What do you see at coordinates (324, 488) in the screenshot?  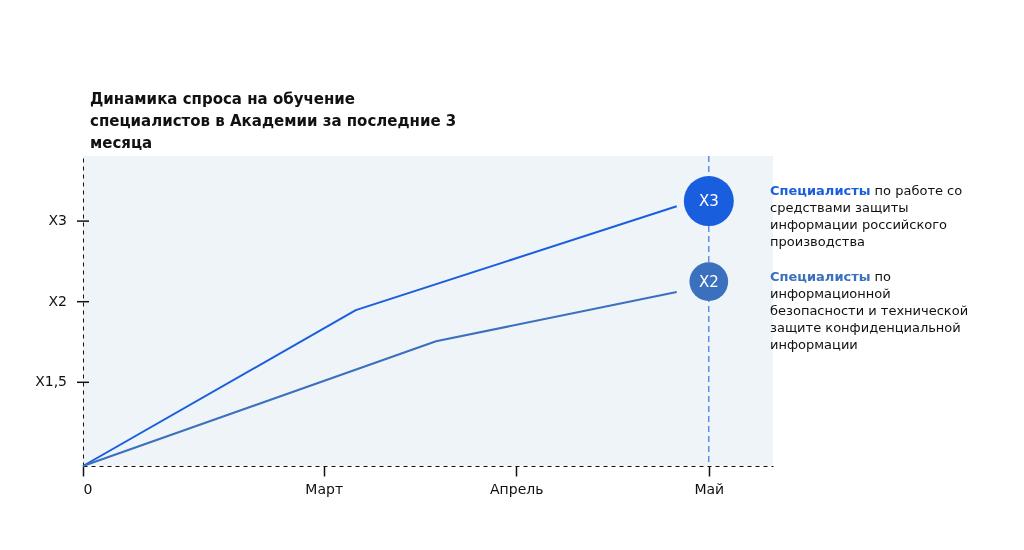 I see `x-tick-label: Март` at bounding box center [324, 488].